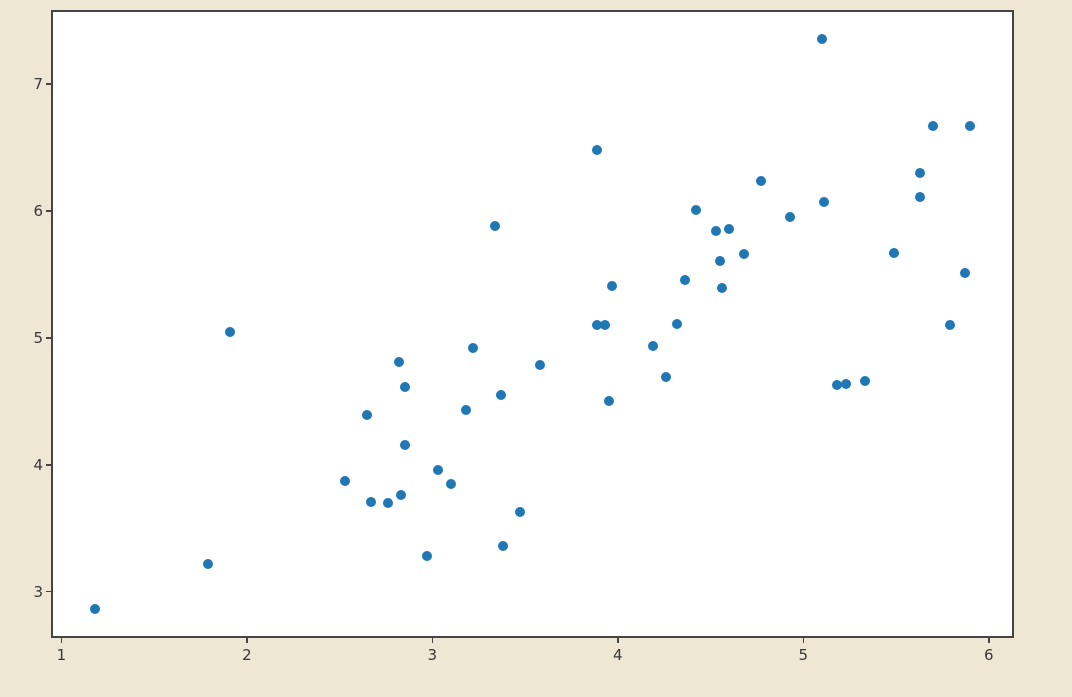  I want to click on y-tick-label: 5, so click(38, 337).